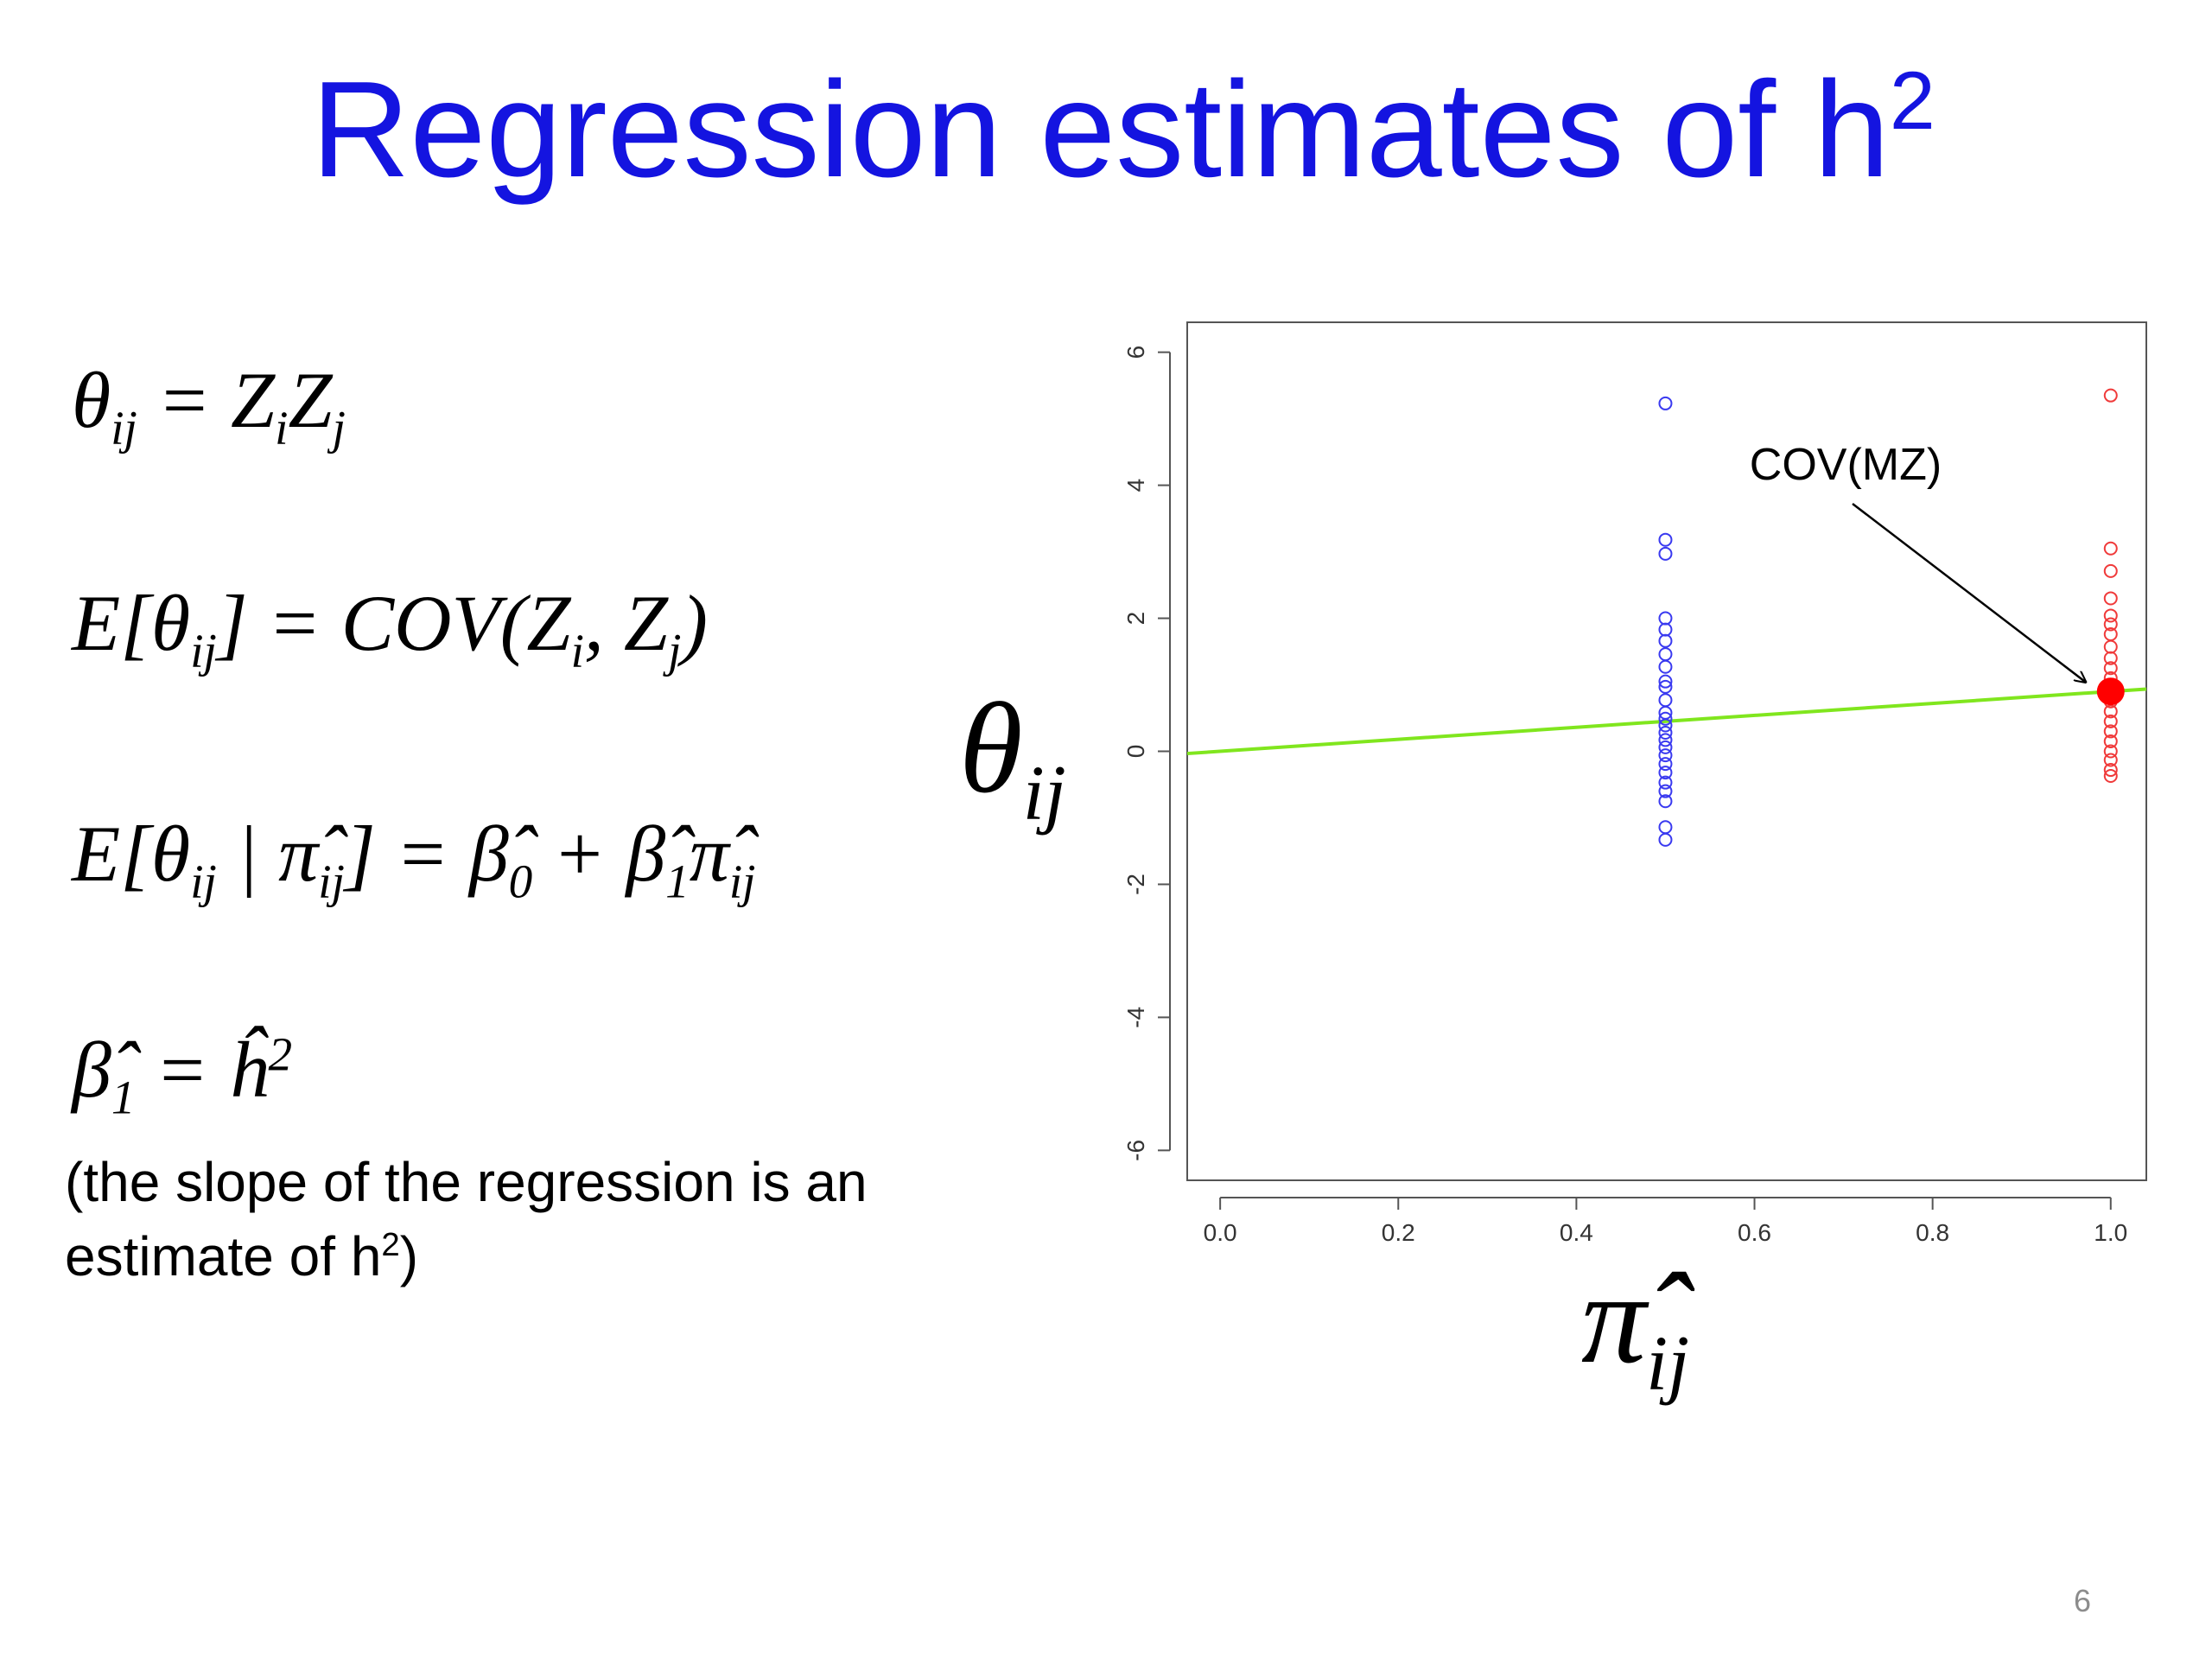  What do you see at coordinates (1135, 352) in the screenshot?
I see `y-tick-label: 6` at bounding box center [1135, 352].